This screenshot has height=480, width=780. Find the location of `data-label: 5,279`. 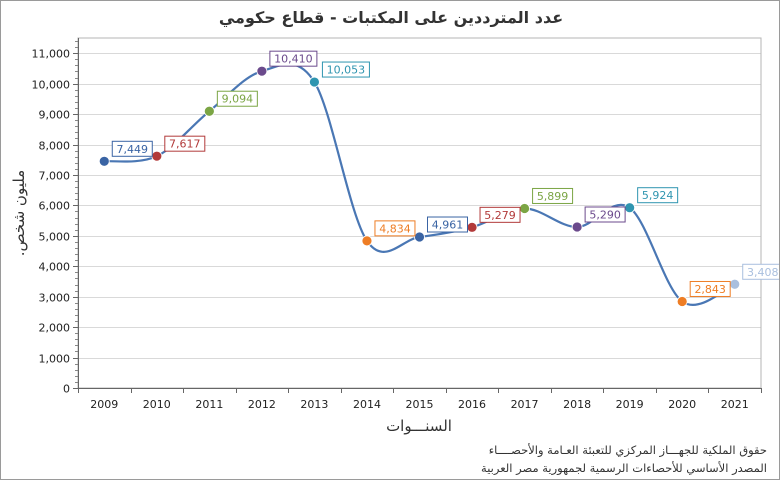

data-label: 5,279 is located at coordinates (500, 215).